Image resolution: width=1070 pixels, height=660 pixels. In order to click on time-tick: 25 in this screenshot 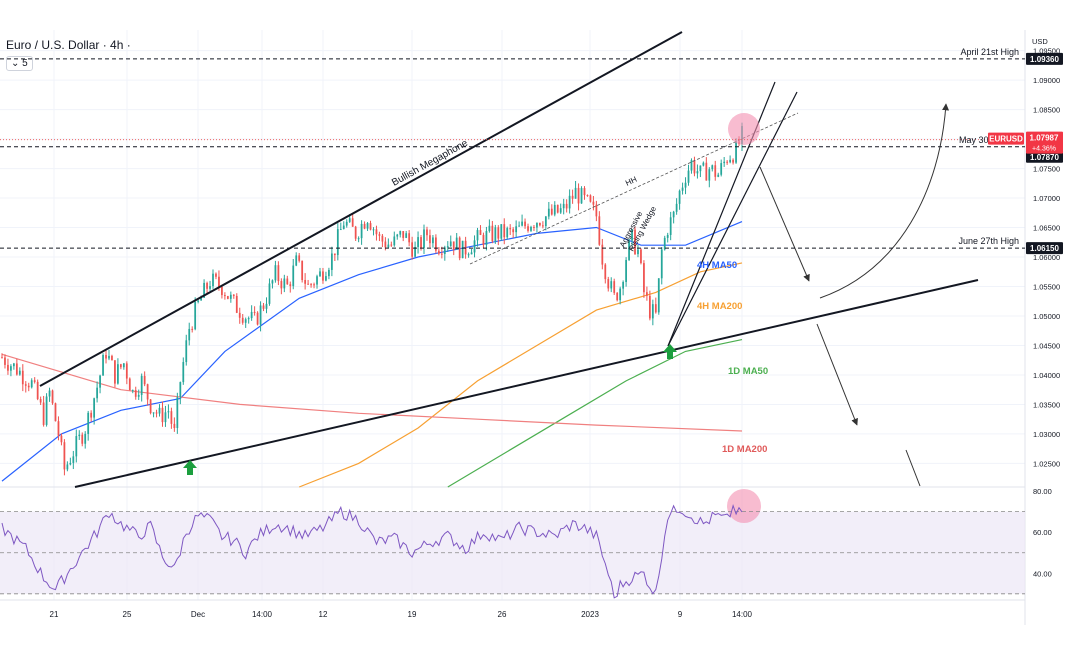, I will do `click(127, 614)`.